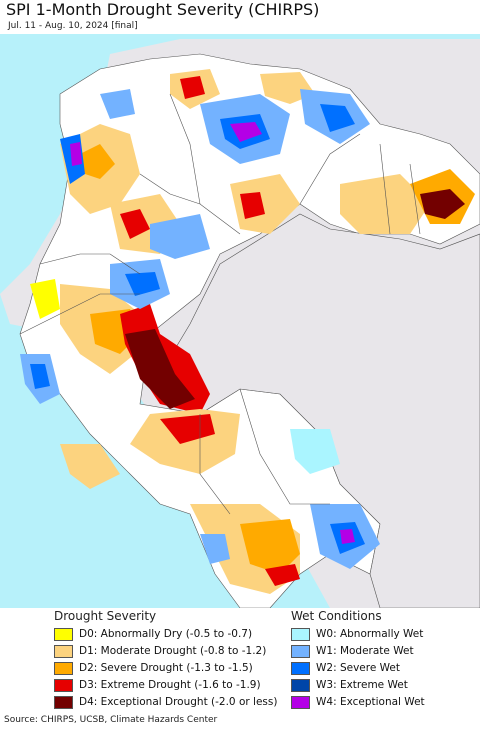  What do you see at coordinates (336, 616) in the screenshot?
I see `wet-legend-title: Wet Conditions` at bounding box center [336, 616].